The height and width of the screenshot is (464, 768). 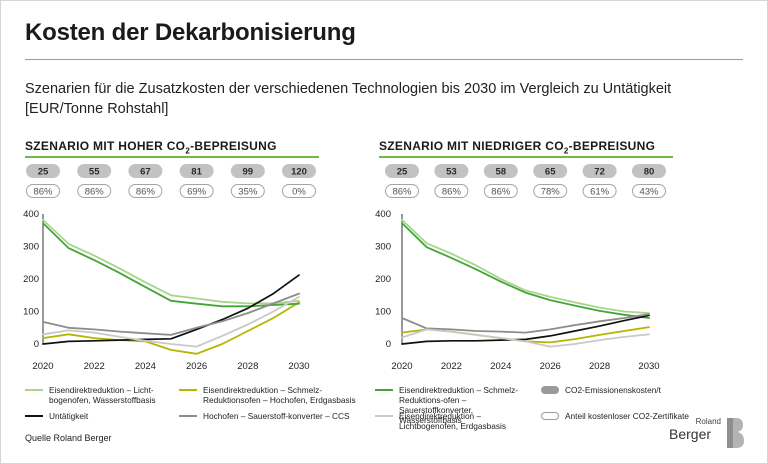 I want to click on legend-item: CO2-Emissionenskosten/t, so click(x=631, y=390).